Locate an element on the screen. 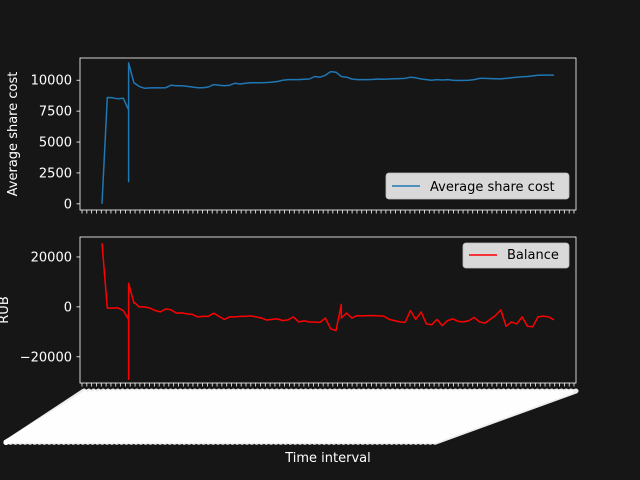  bottom-x-axis-label: Time interval is located at coordinates (327, 458).